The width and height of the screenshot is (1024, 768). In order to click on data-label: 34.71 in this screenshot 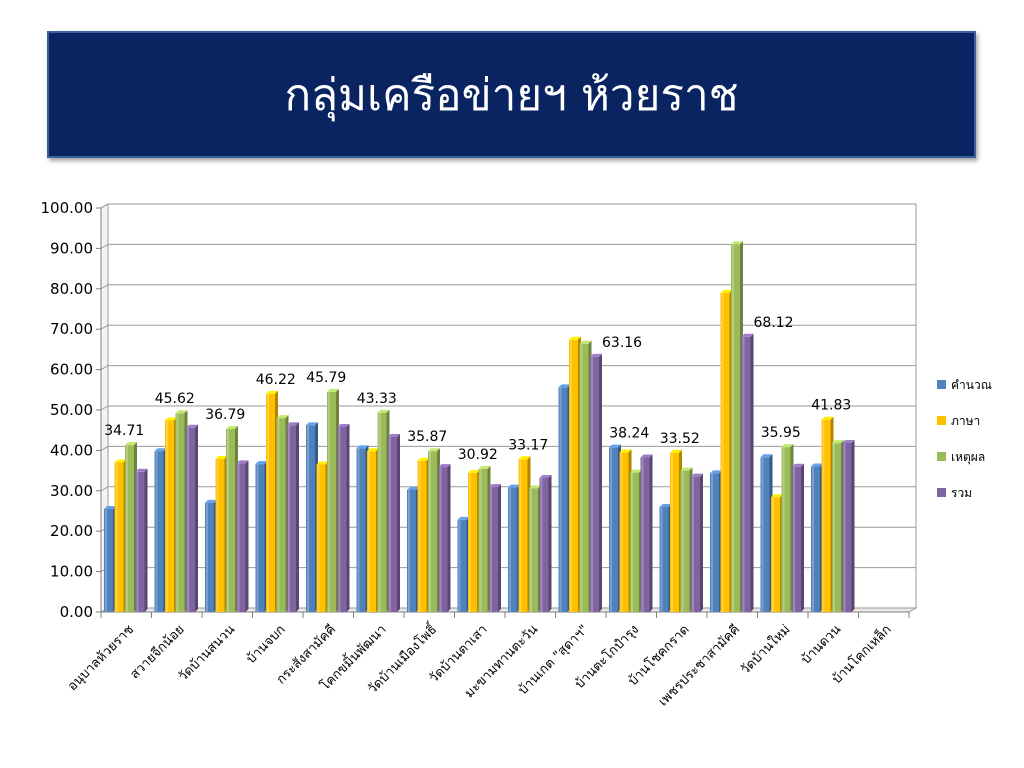, I will do `click(124, 431)`.